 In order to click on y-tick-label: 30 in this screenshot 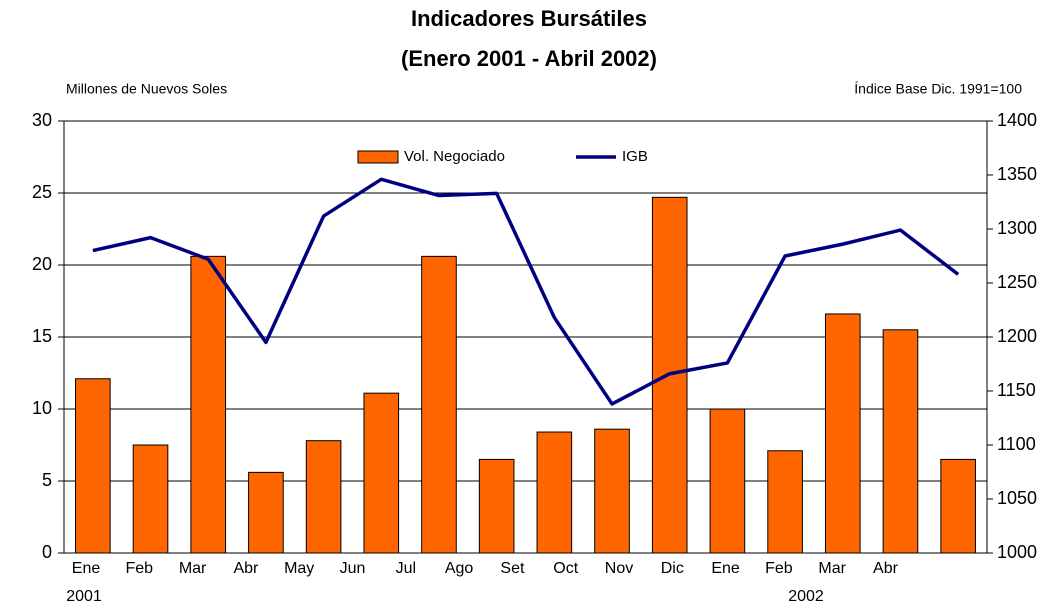, I will do `click(42, 120)`.